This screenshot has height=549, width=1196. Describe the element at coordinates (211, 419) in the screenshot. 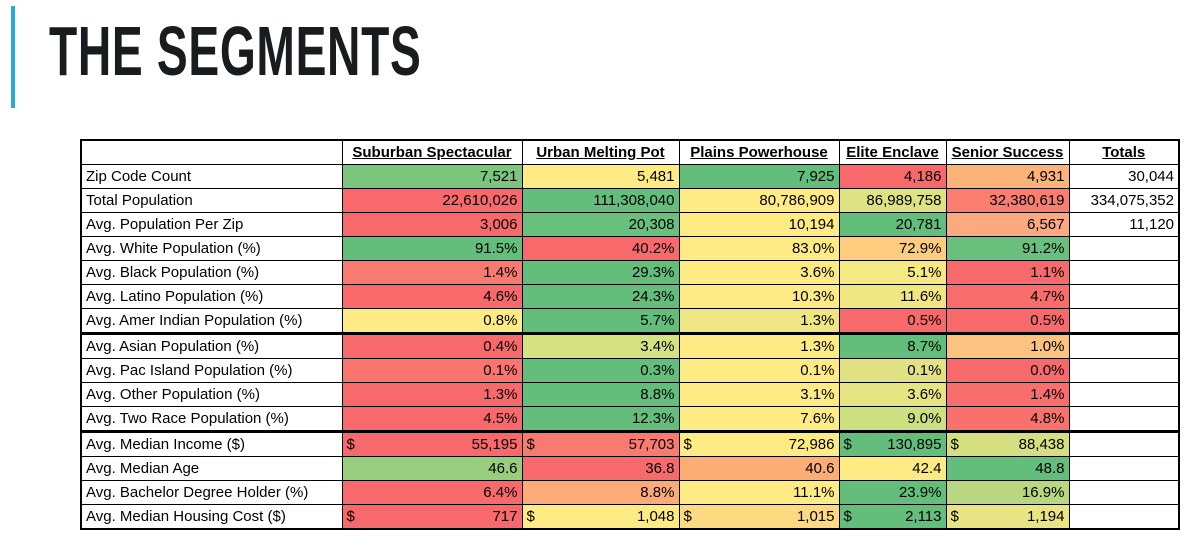

I see `row-label: Avg. Two Race Population (%)` at that location.